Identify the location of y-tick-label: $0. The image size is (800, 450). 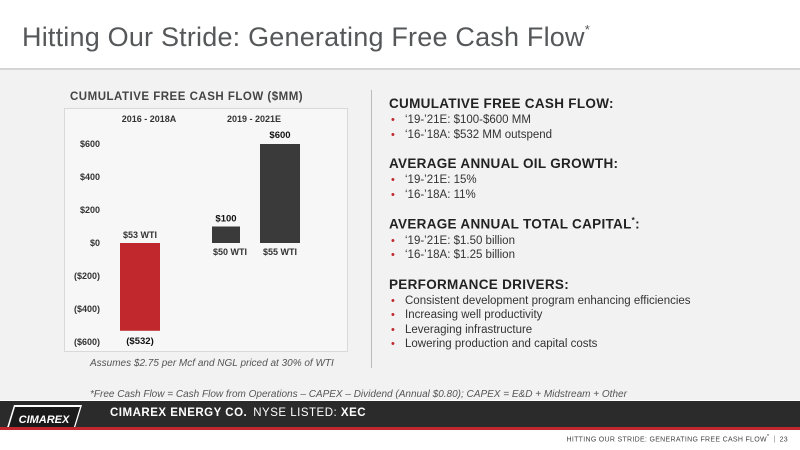
(95, 243).